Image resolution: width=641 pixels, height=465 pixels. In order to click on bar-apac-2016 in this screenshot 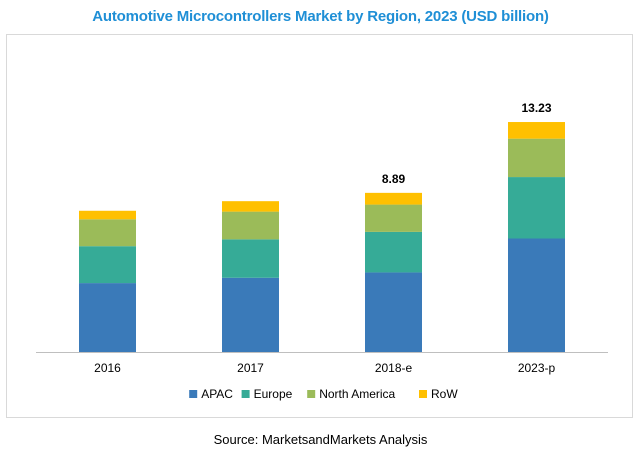, I will do `click(107, 317)`.